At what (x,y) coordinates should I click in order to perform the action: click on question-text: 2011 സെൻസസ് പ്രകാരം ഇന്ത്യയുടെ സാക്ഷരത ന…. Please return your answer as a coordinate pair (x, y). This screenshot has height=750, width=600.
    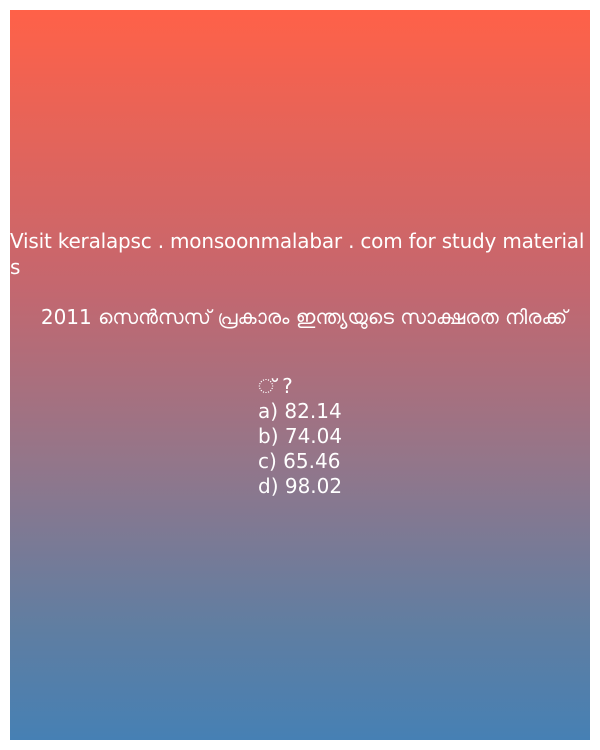
    Looking at the image, I should click on (304, 317).